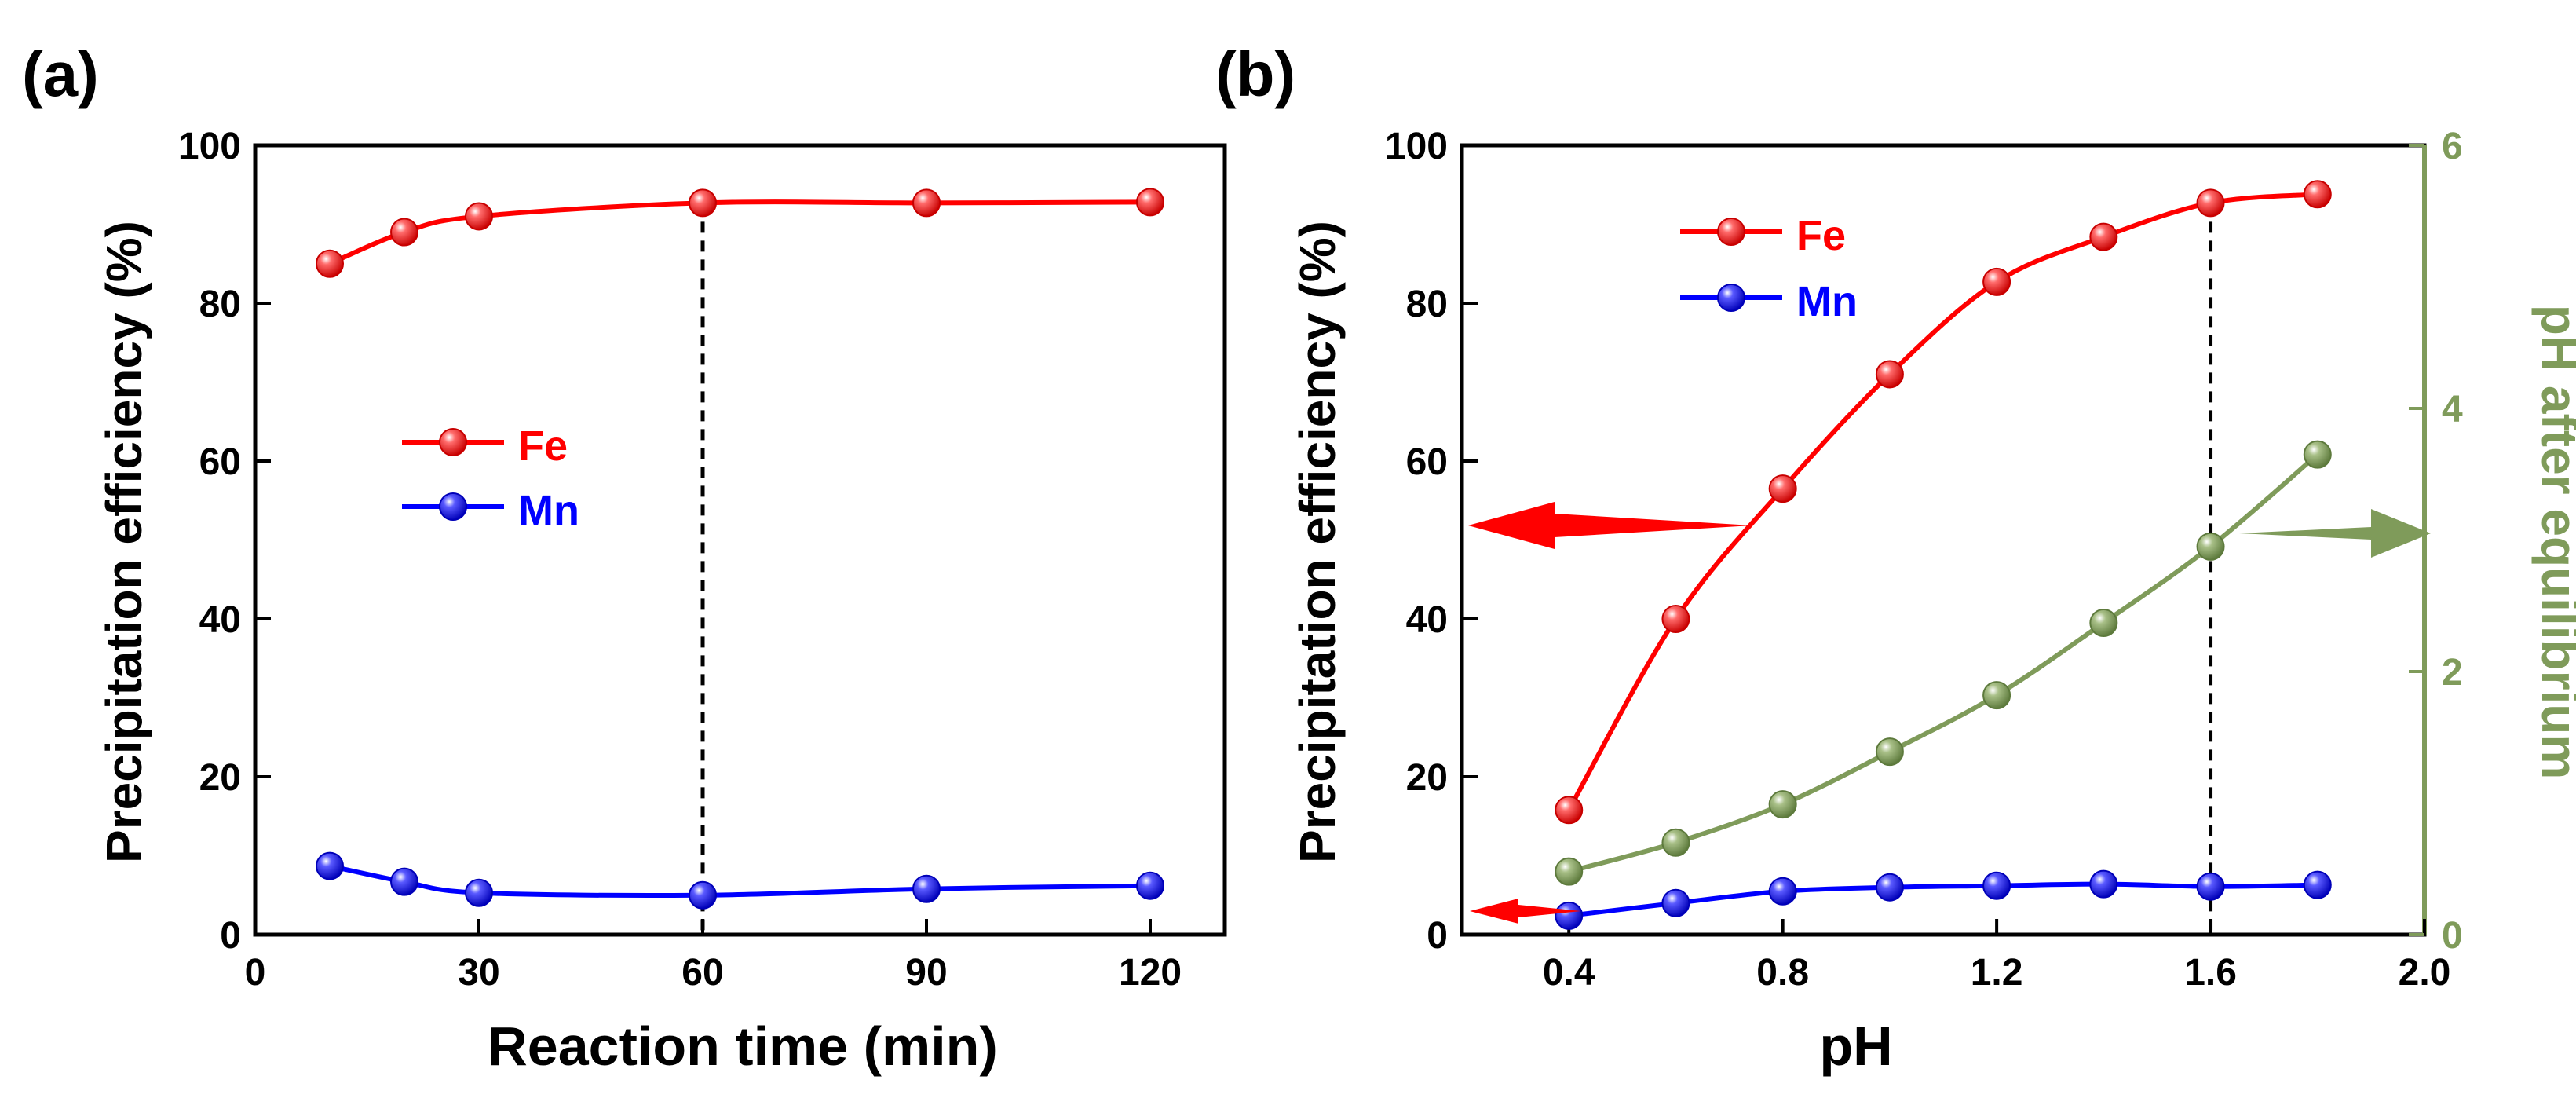  I want to click on panel-b-y-axis-title: Precipitation efficiency (%), so click(1317, 542).